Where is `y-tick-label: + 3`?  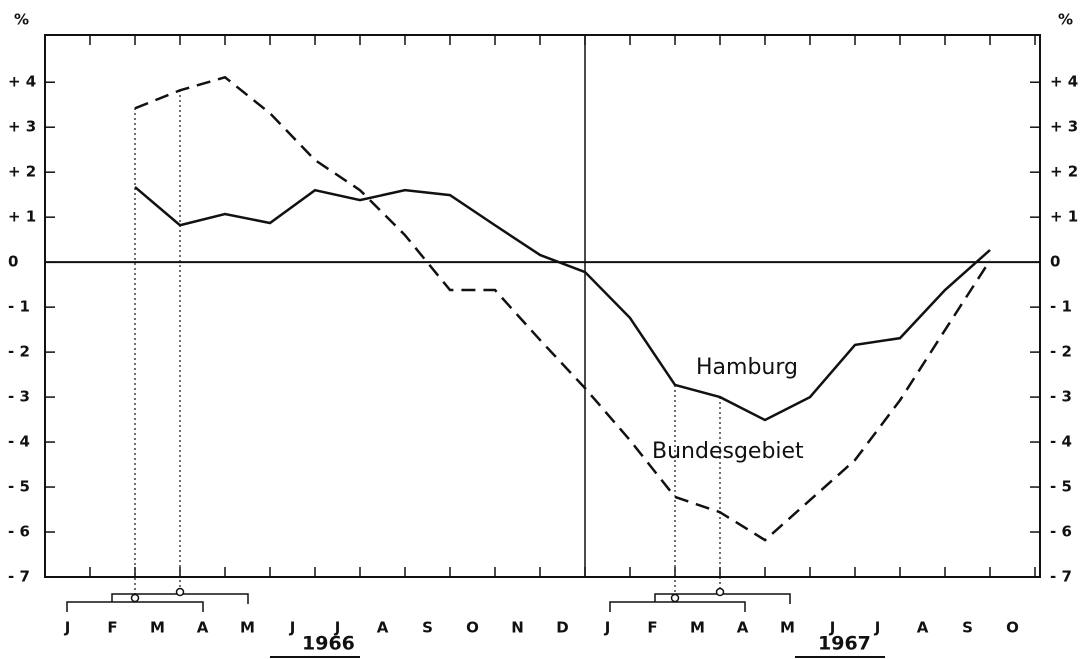
y-tick-label: + 3 is located at coordinates (22, 127).